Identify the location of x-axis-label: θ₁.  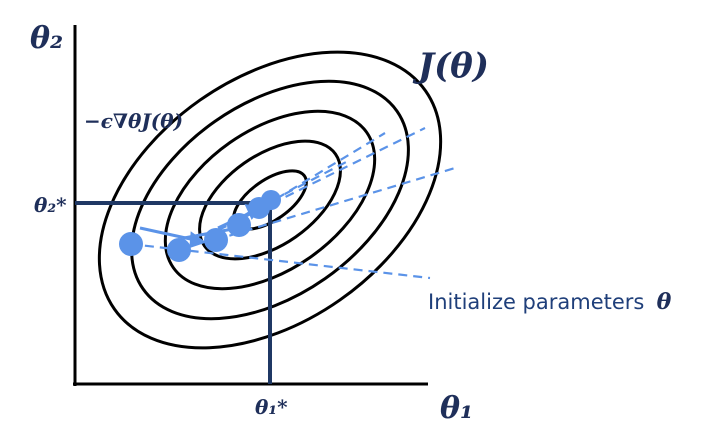
(456, 408).